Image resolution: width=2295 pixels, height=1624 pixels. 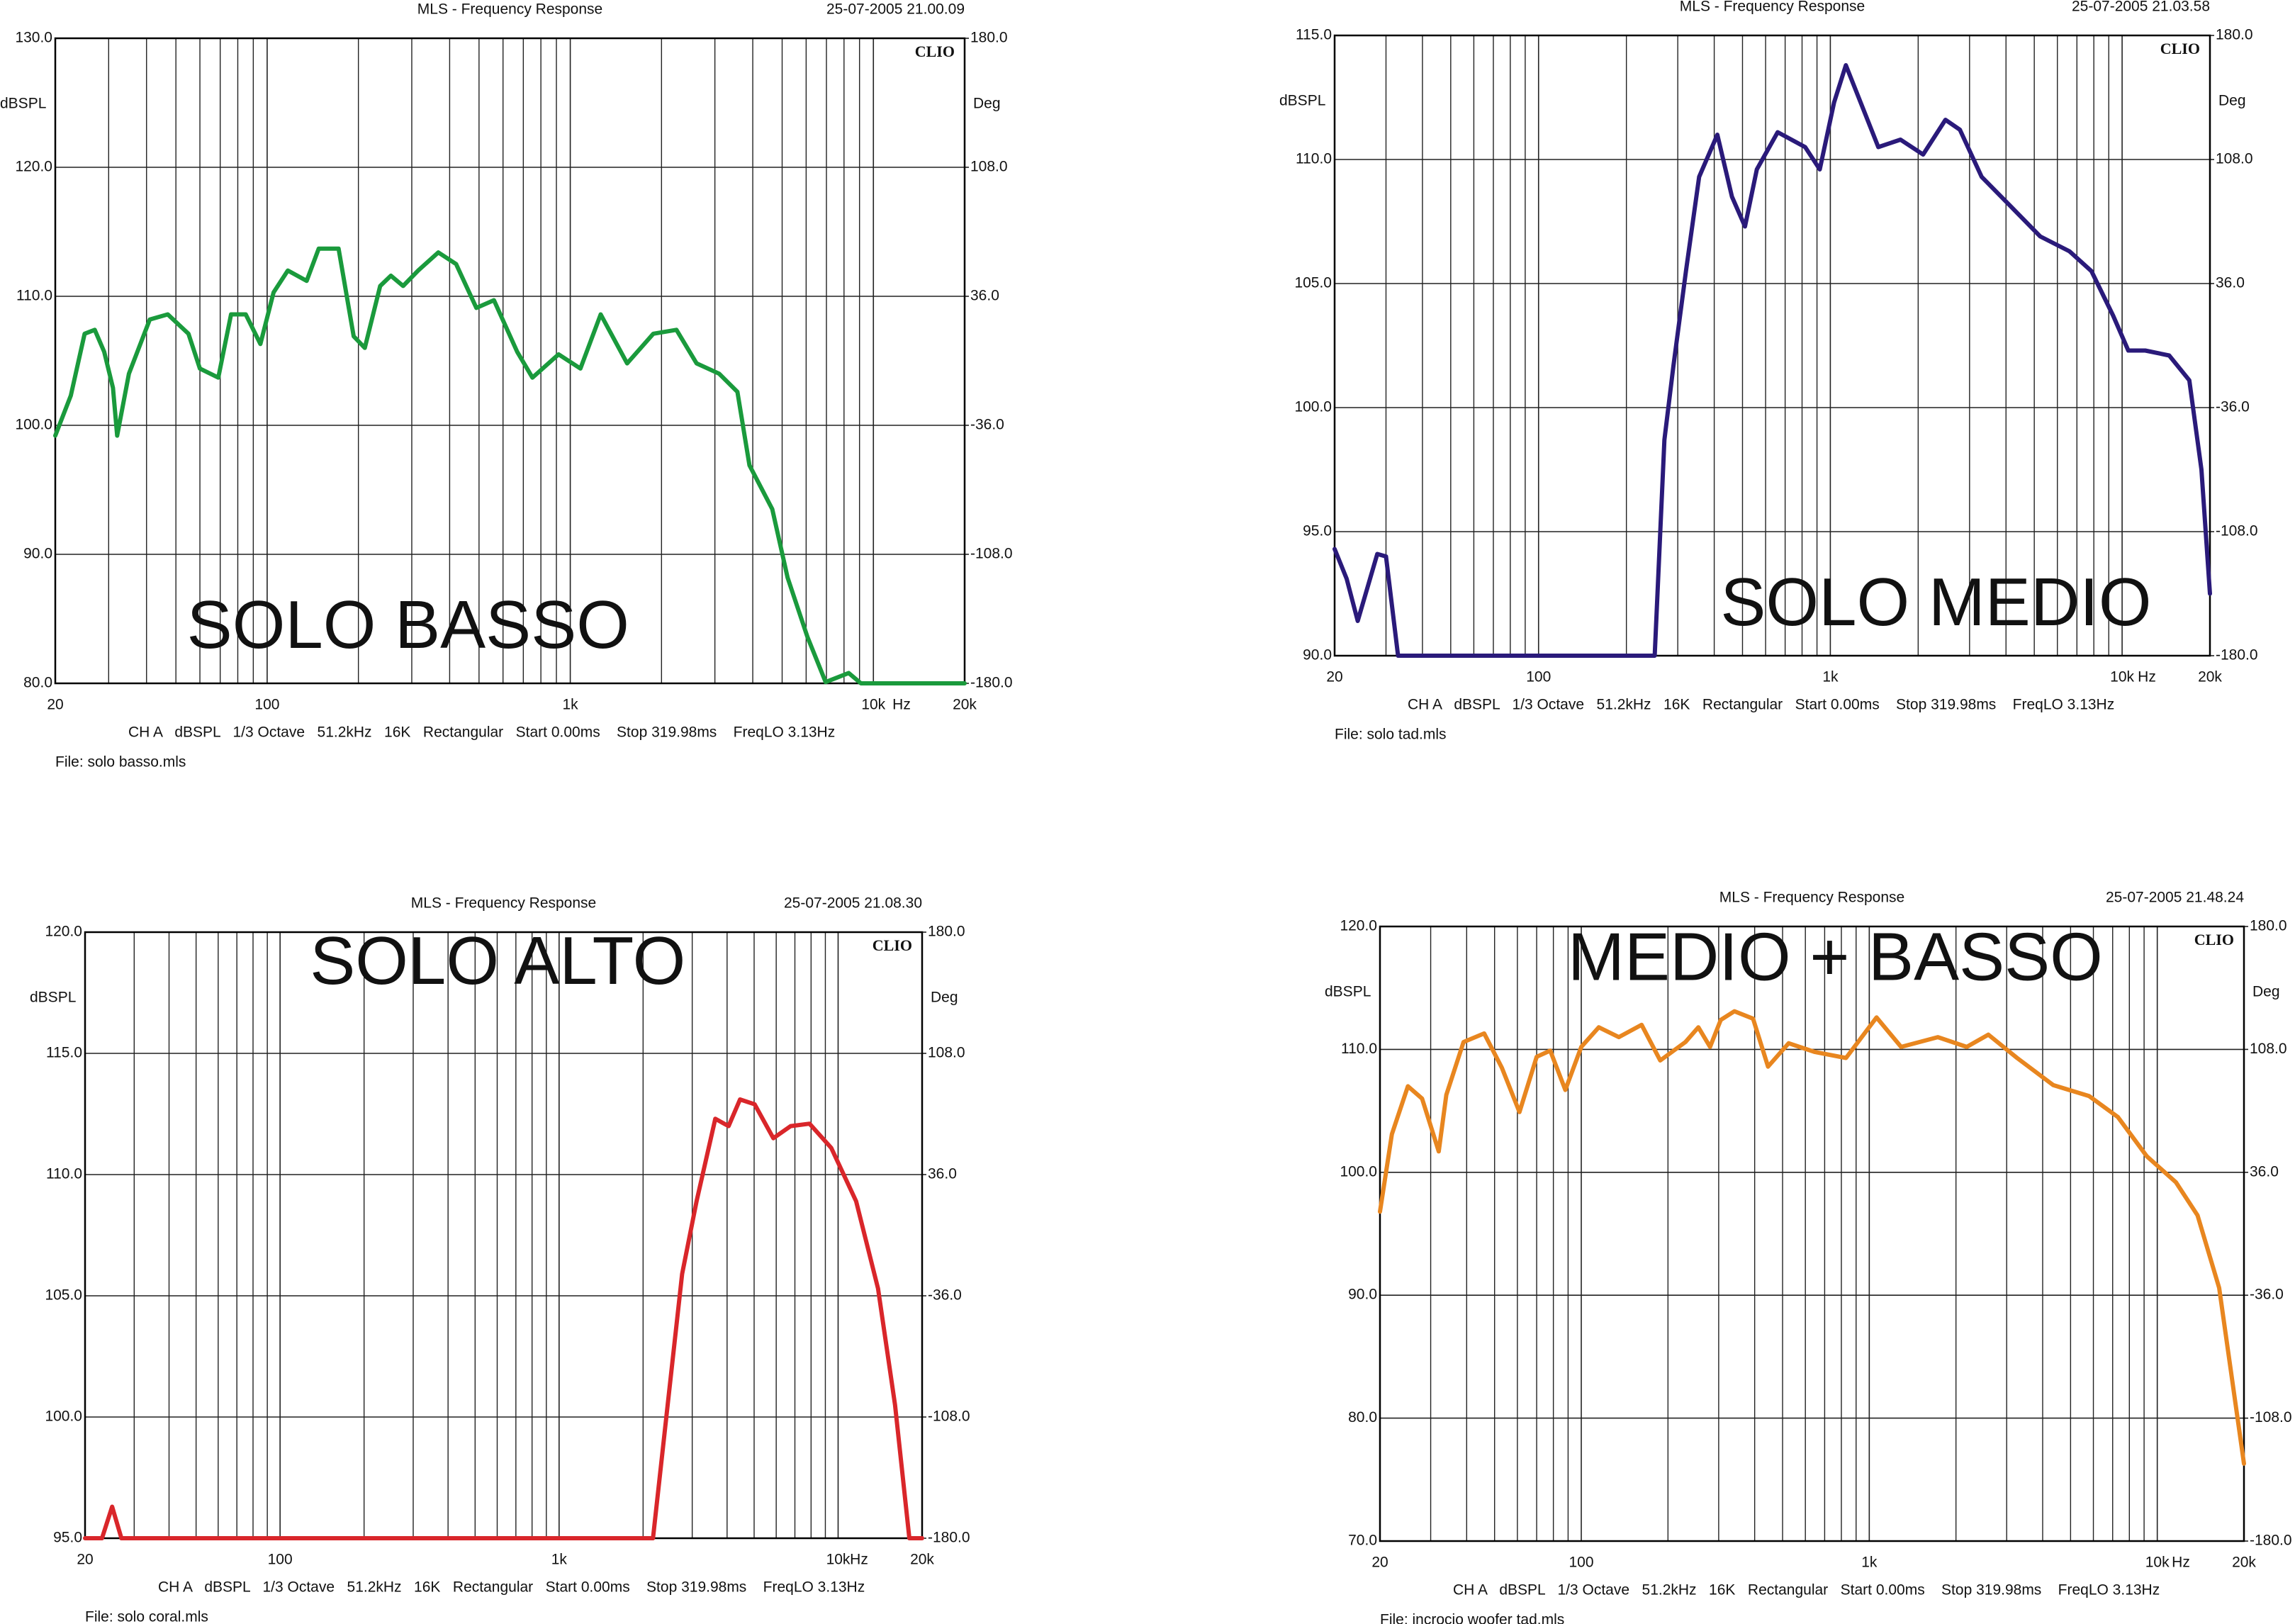 I want to click on timestamp: 25-07-2005 21.00.09, so click(x=895, y=9).